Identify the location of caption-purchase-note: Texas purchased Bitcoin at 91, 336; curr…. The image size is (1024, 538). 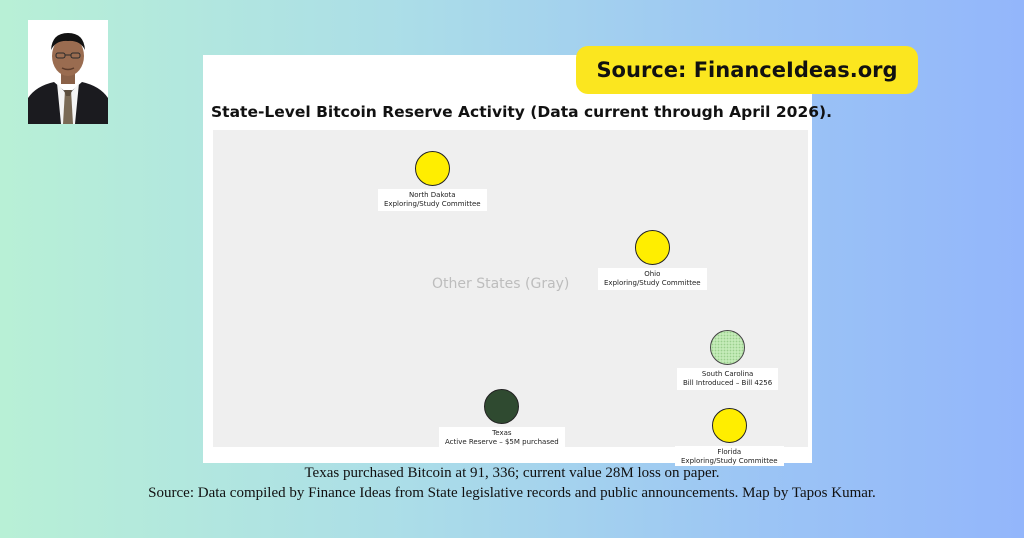
(512, 473).